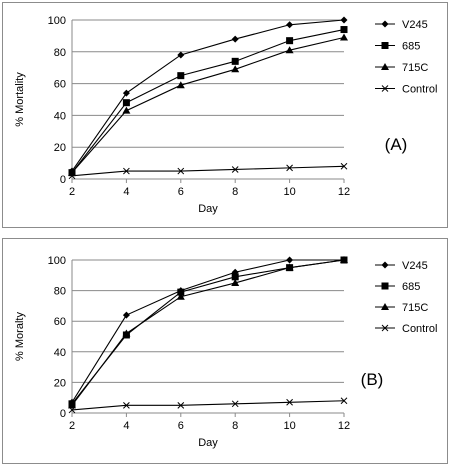  Describe the element at coordinates (181, 192) in the screenshot. I see `chart-a-x-tick-label: 6` at that location.